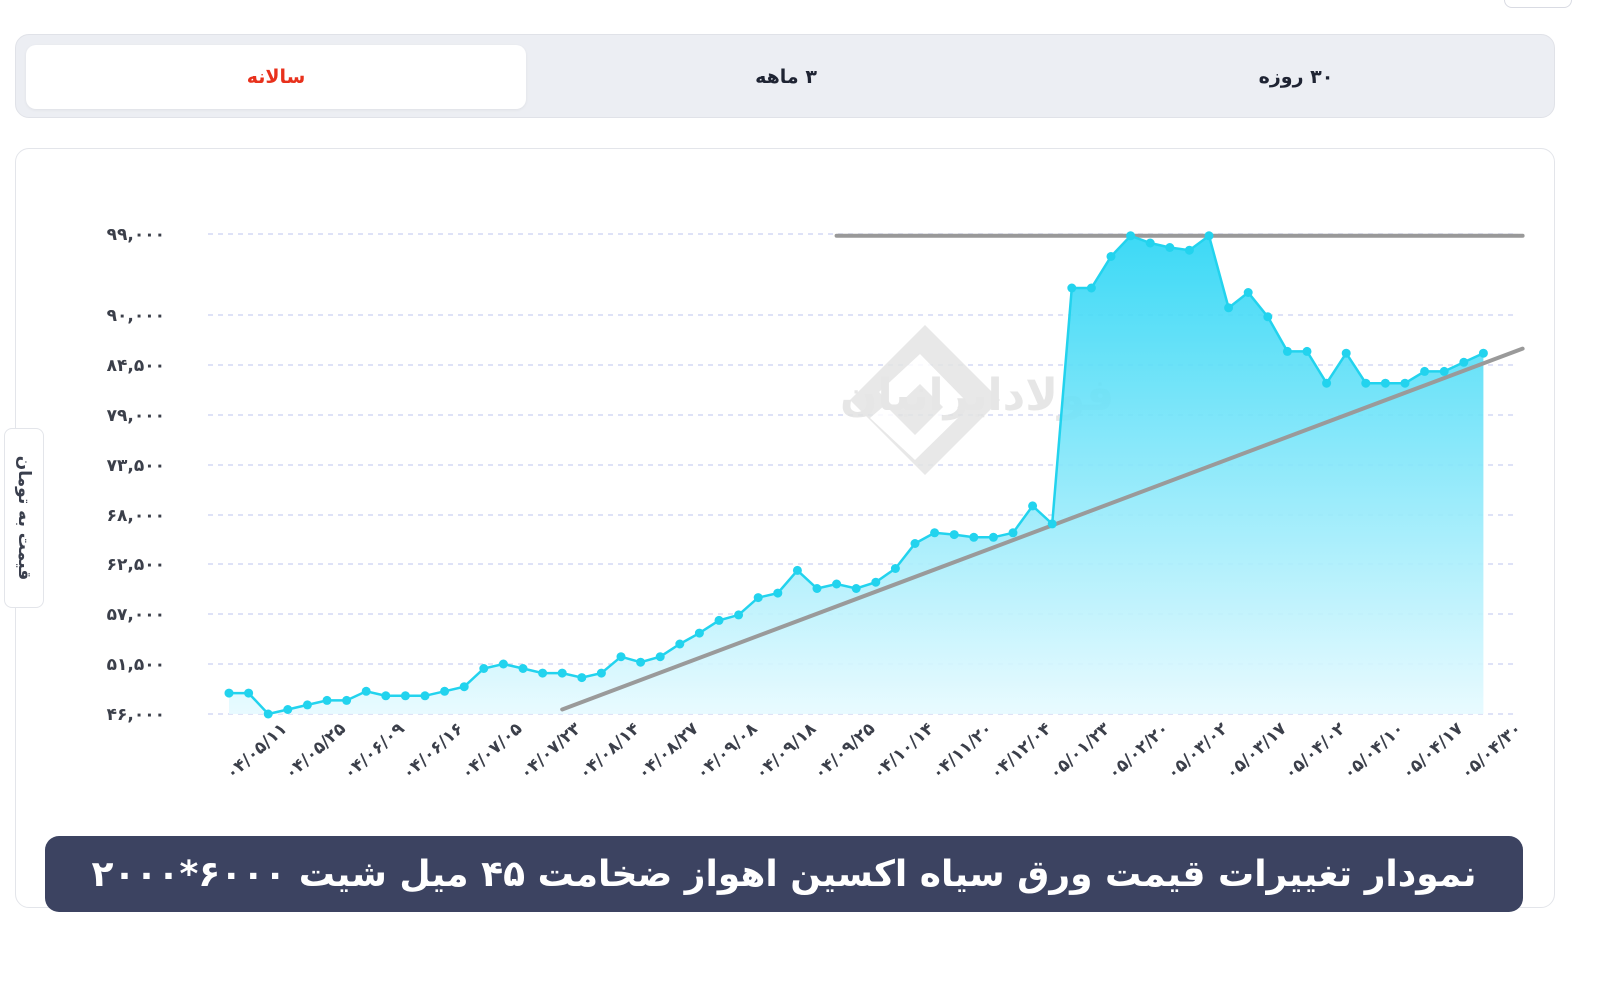  I want to click on x-tick-label: ۰۴/۱۰/۱۴, so click(903, 751).